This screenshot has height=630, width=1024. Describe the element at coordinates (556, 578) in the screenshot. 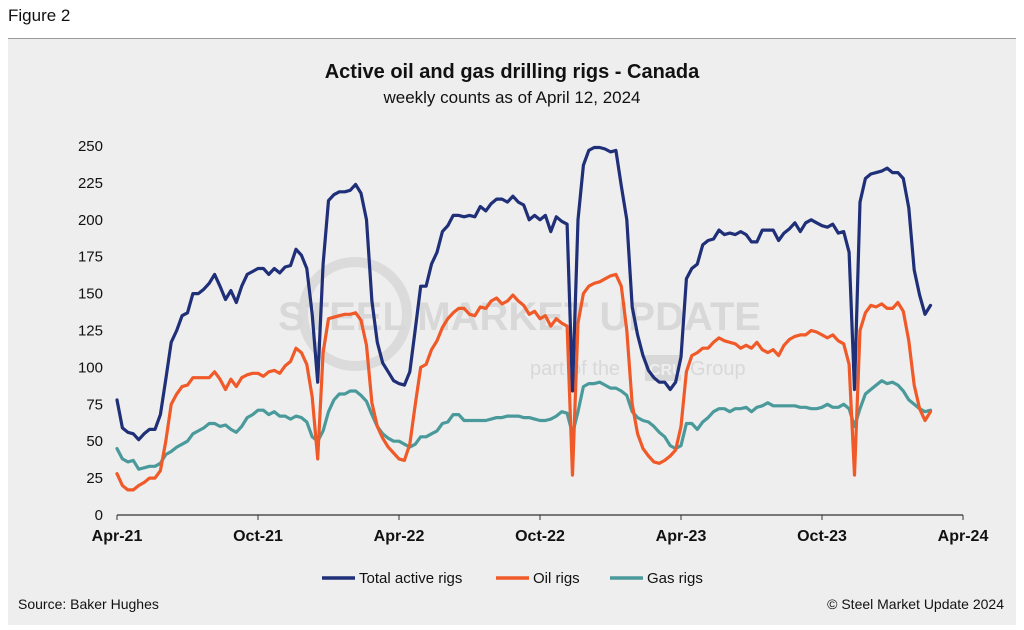

I see `legend-label: Oil rigs` at that location.